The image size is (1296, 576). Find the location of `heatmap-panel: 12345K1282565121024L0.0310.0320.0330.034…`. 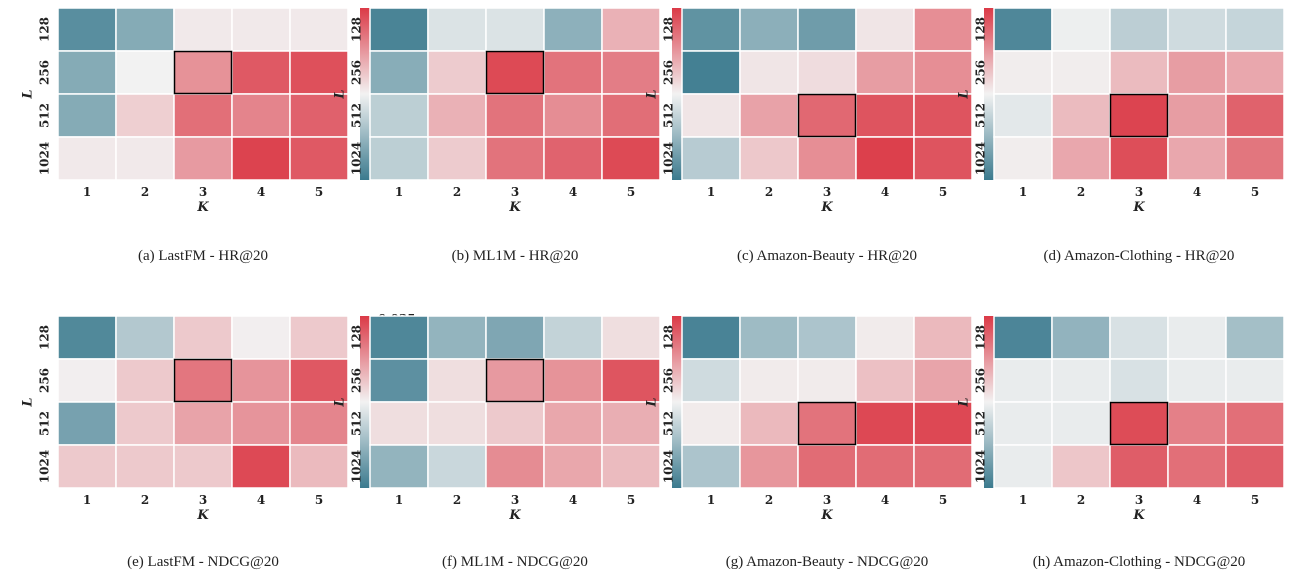

heatmap-panel: 12345K1282565121024L0.0310.0320.0330.034… is located at coordinates (218, 417).